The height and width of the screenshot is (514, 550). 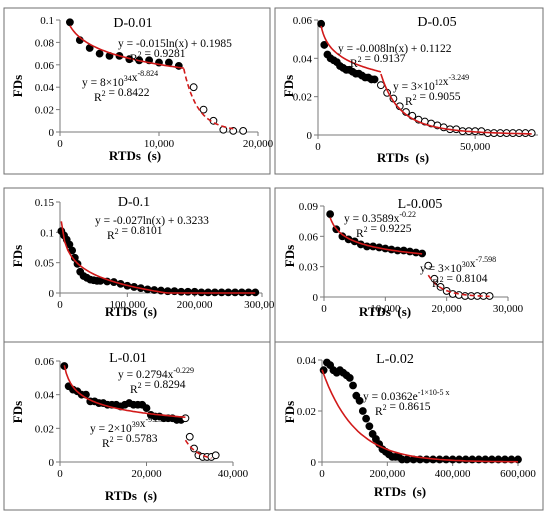 I want to click on y-tick-label: 0.08, so click(x=45, y=43).